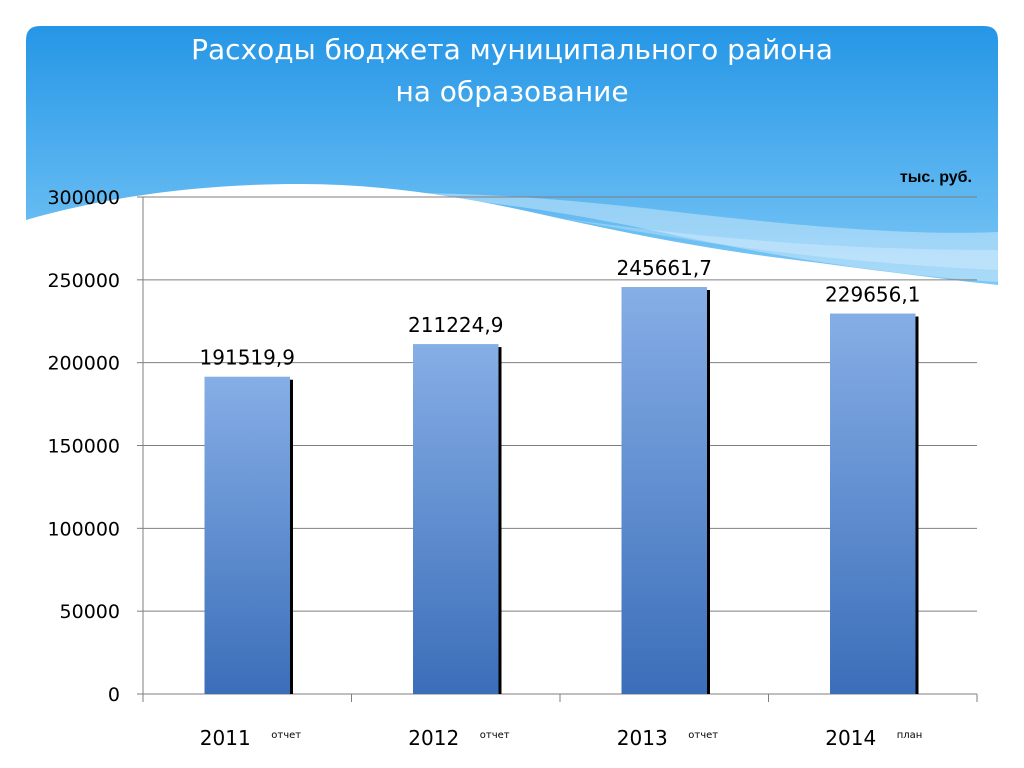 The width and height of the screenshot is (1024, 768). I want to click on unit-label: тыс. руб., so click(935, 177).